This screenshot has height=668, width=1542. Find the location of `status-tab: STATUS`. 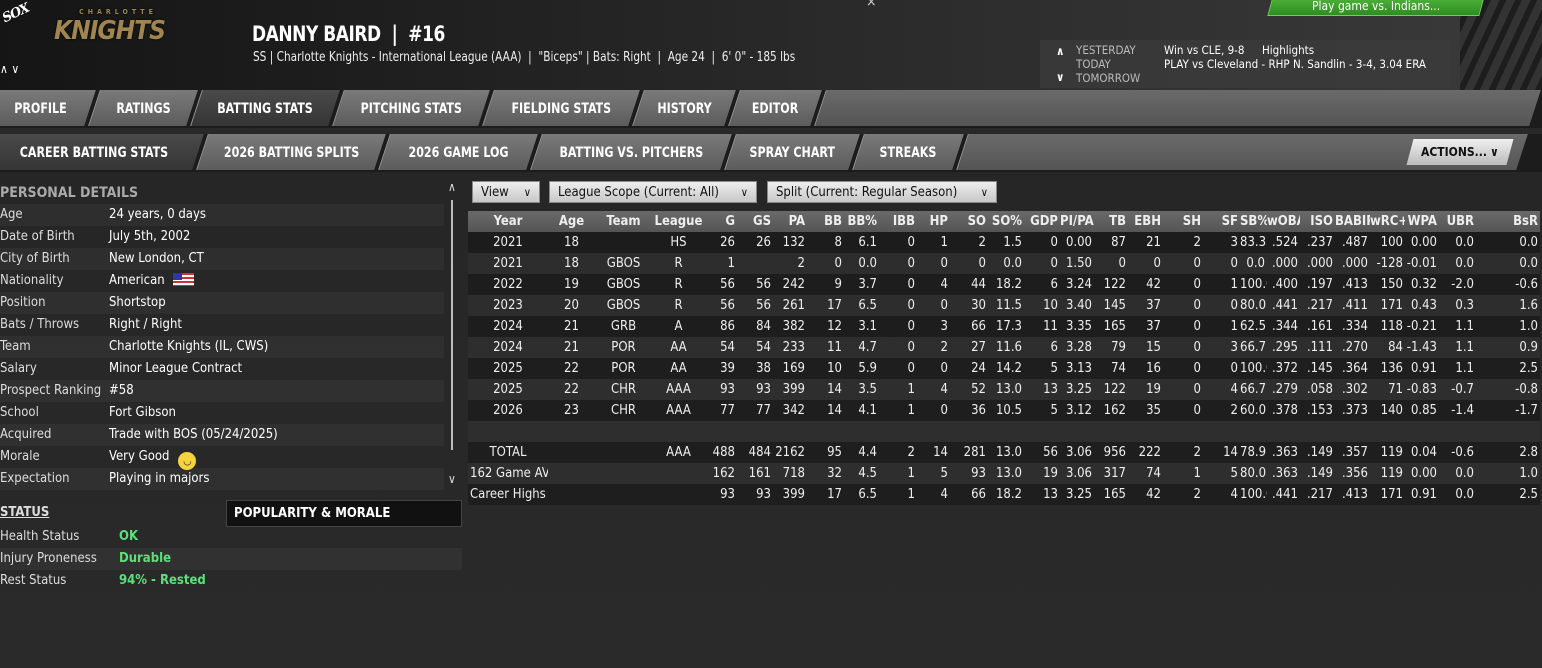

status-tab: STATUS is located at coordinates (25, 512).